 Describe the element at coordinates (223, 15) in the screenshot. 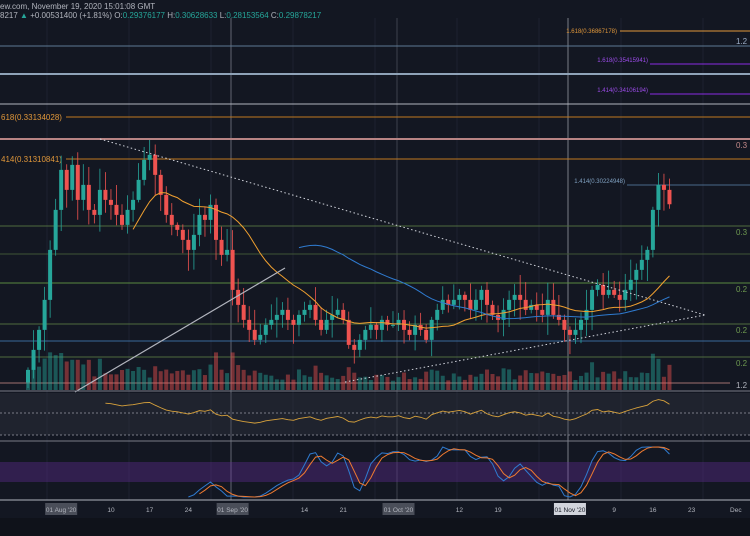

I see `low-label: L:` at that location.